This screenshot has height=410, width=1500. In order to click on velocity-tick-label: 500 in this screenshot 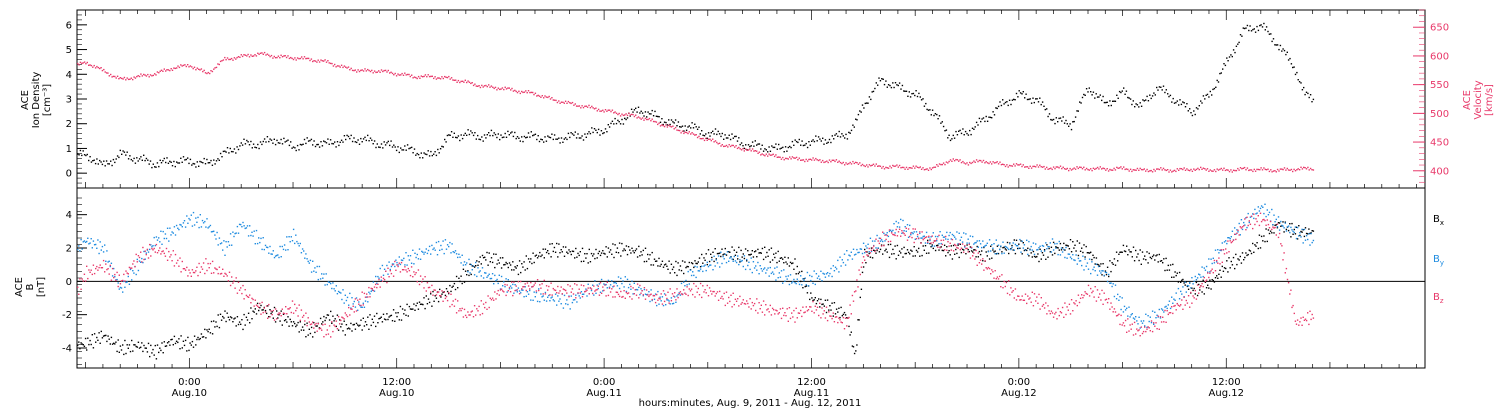, I will do `click(1439, 114)`.